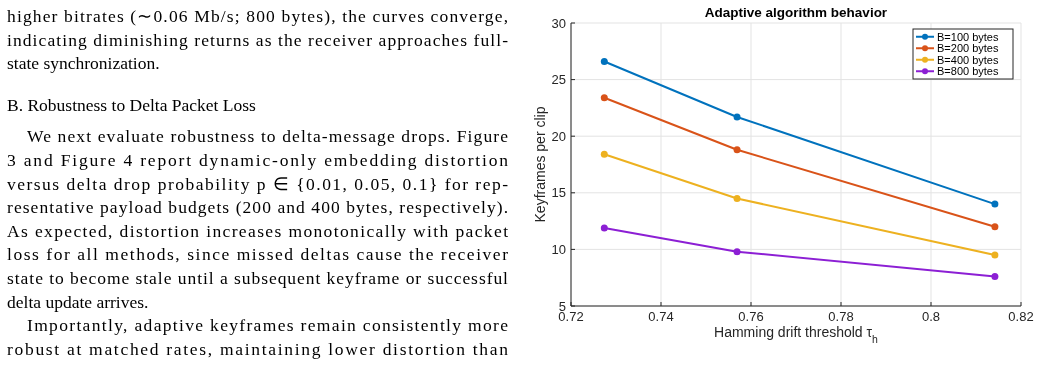 This screenshot has width=1040, height=372. I want to click on x-tick-label: 0.76, so click(751, 316).